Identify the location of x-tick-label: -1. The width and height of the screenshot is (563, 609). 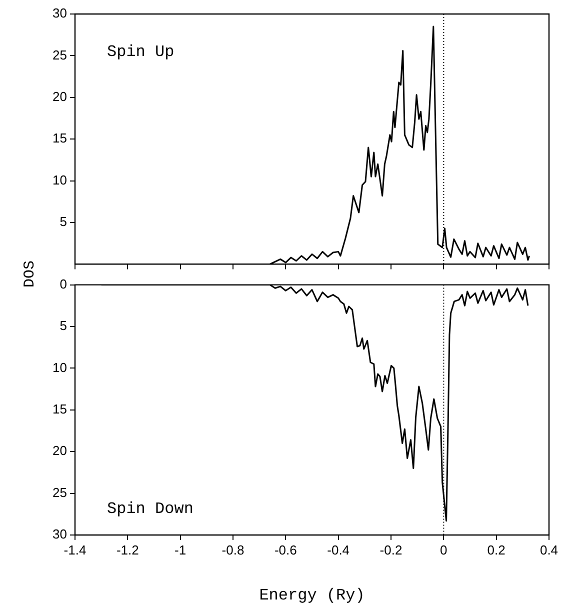
(180, 550).